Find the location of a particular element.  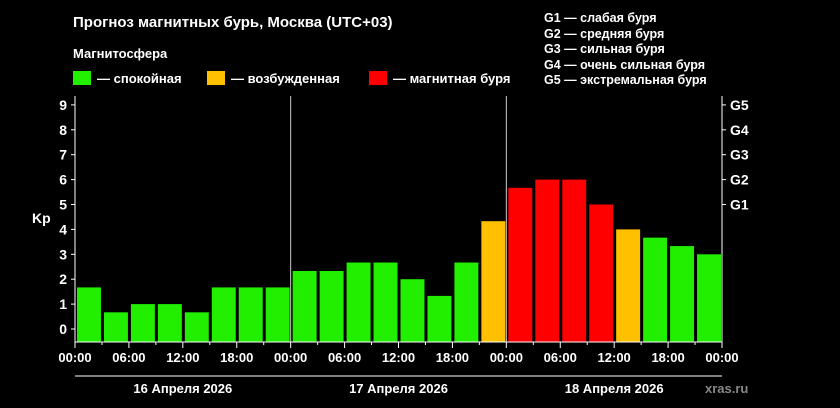

y-axis-label: Kp is located at coordinates (41, 218).